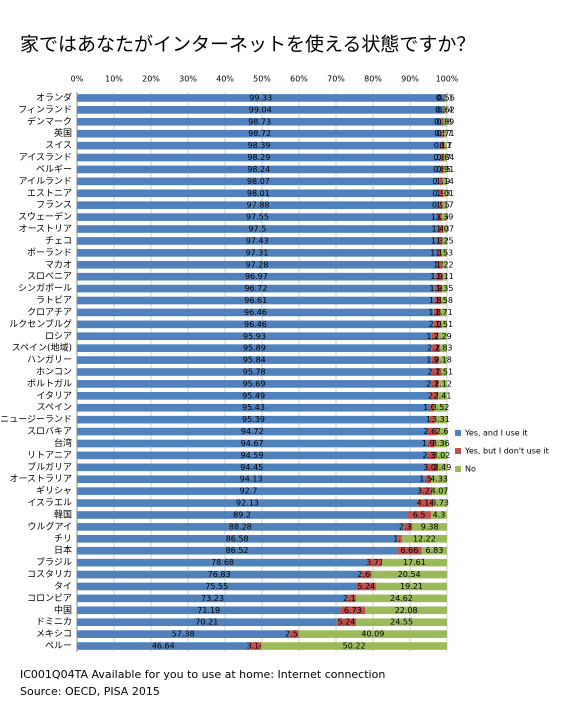  Describe the element at coordinates (445, 121) in the screenshot. I see `value-label: 0.89` at that location.